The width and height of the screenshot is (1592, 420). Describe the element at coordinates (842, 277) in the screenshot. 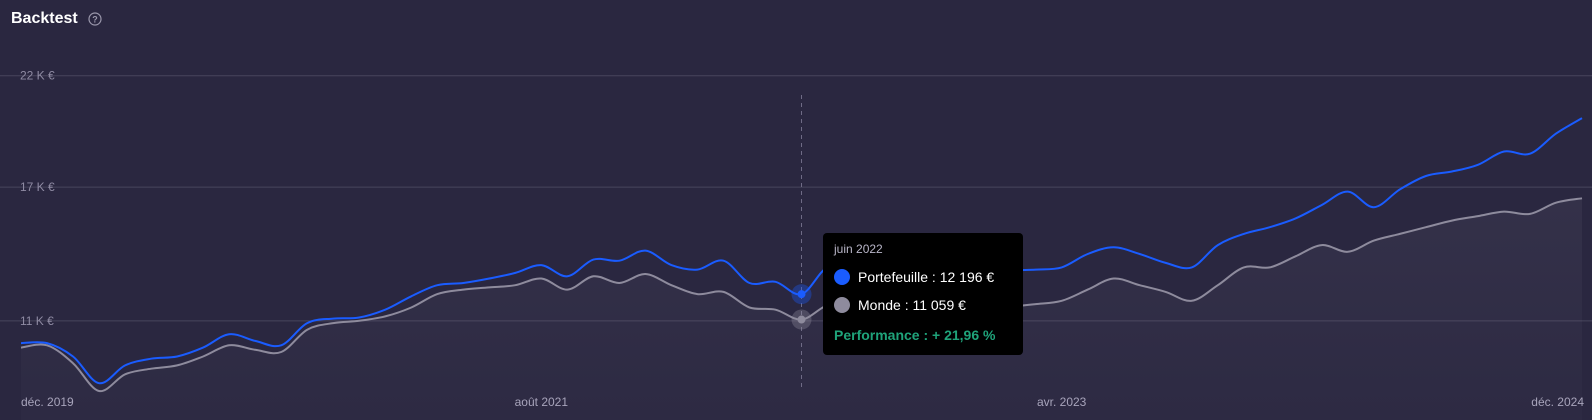

I see `portefeuille-legend-dot` at that location.